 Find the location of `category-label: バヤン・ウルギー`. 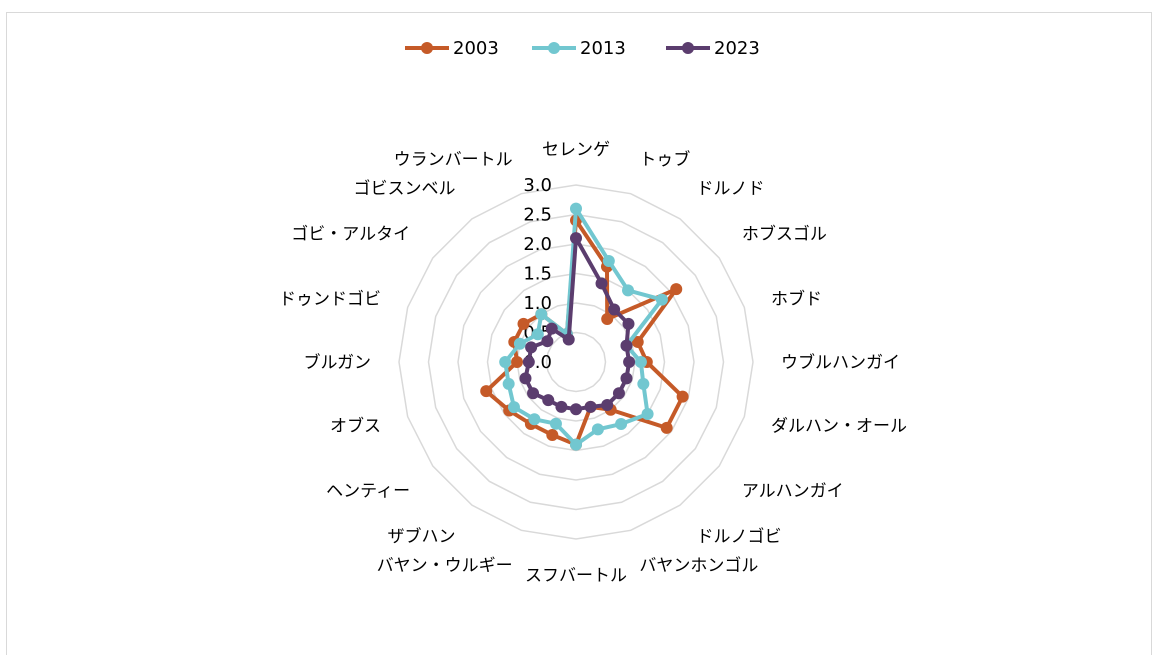

category-label: バヤン・ウルギー is located at coordinates (445, 566).